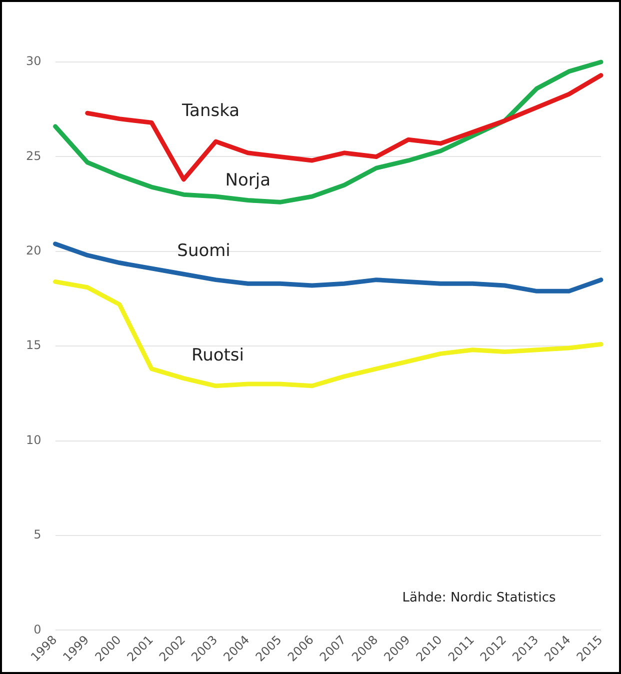 This screenshot has width=621, height=674. Describe the element at coordinates (34, 345) in the screenshot. I see `y-tick-label: 15` at that location.